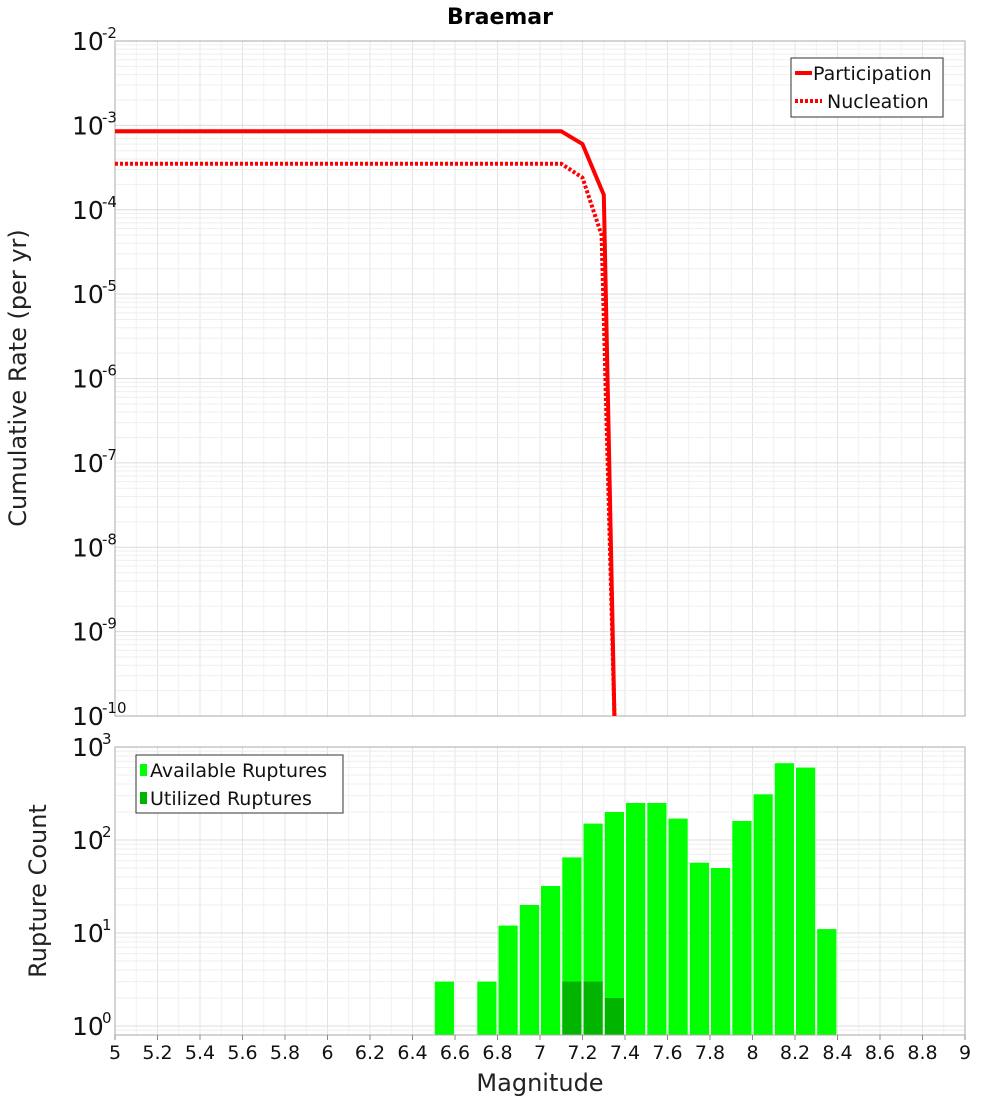  What do you see at coordinates (18, 378) in the screenshot?
I see `top-y-axis-label: Cumulative Rate (per yr)` at bounding box center [18, 378].